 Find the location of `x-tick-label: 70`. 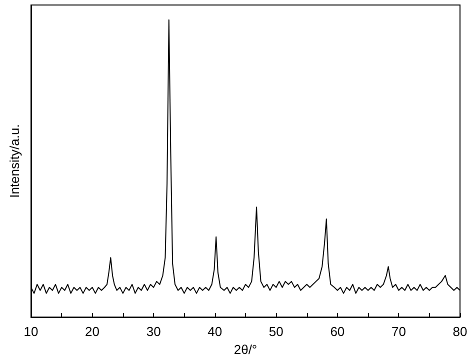

x-tick-label: 70 is located at coordinates (398, 332).